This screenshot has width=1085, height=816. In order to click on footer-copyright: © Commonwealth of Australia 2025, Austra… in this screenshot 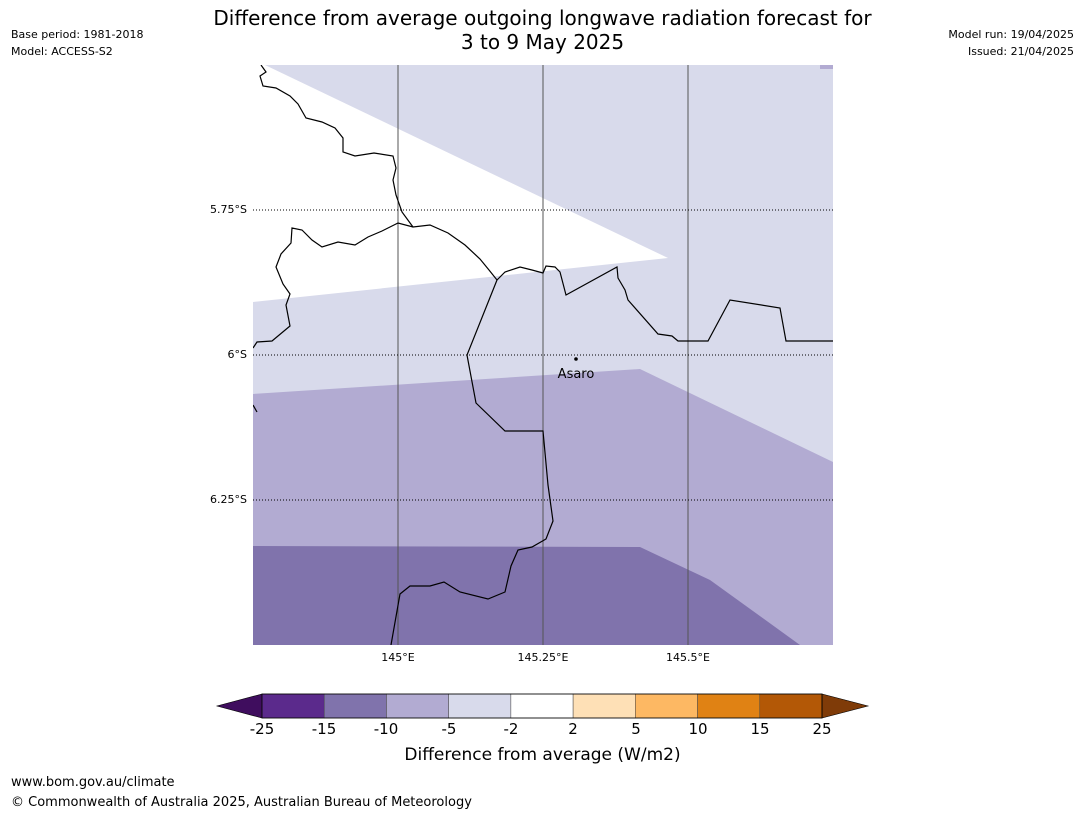, I will do `click(241, 802)`.